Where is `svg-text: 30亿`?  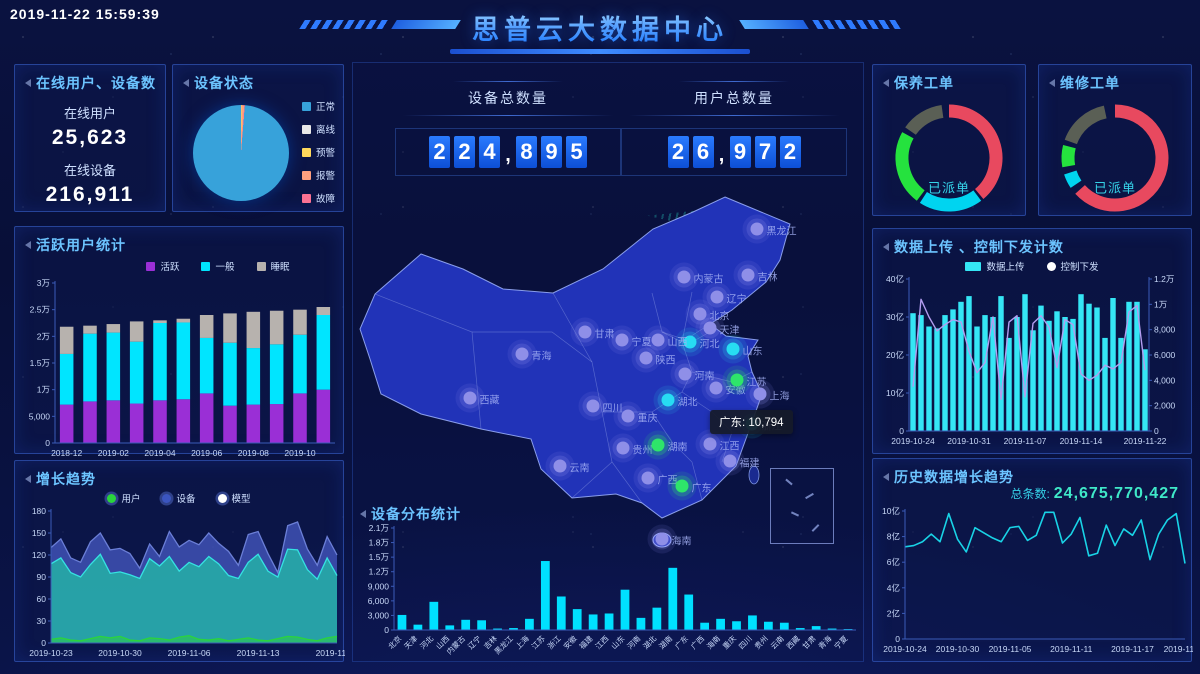 svg-text: 30亿 is located at coordinates (895, 317).